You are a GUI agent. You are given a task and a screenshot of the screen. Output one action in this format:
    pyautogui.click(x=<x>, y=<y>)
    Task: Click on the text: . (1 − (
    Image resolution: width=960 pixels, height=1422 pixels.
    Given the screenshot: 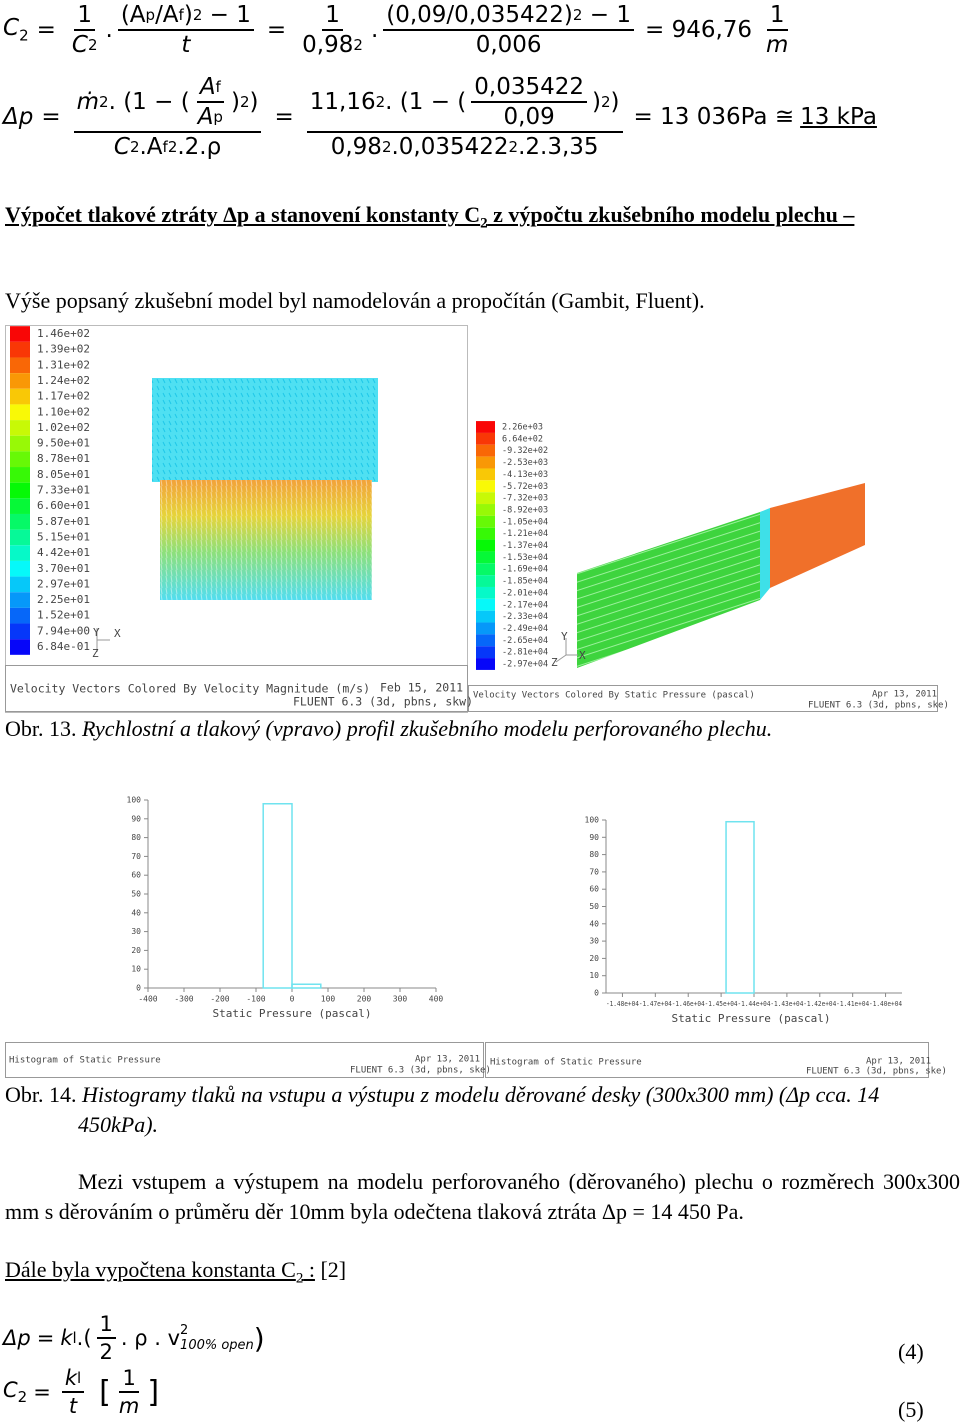 What is the action you would take?
    pyautogui.click(x=149, y=102)
    